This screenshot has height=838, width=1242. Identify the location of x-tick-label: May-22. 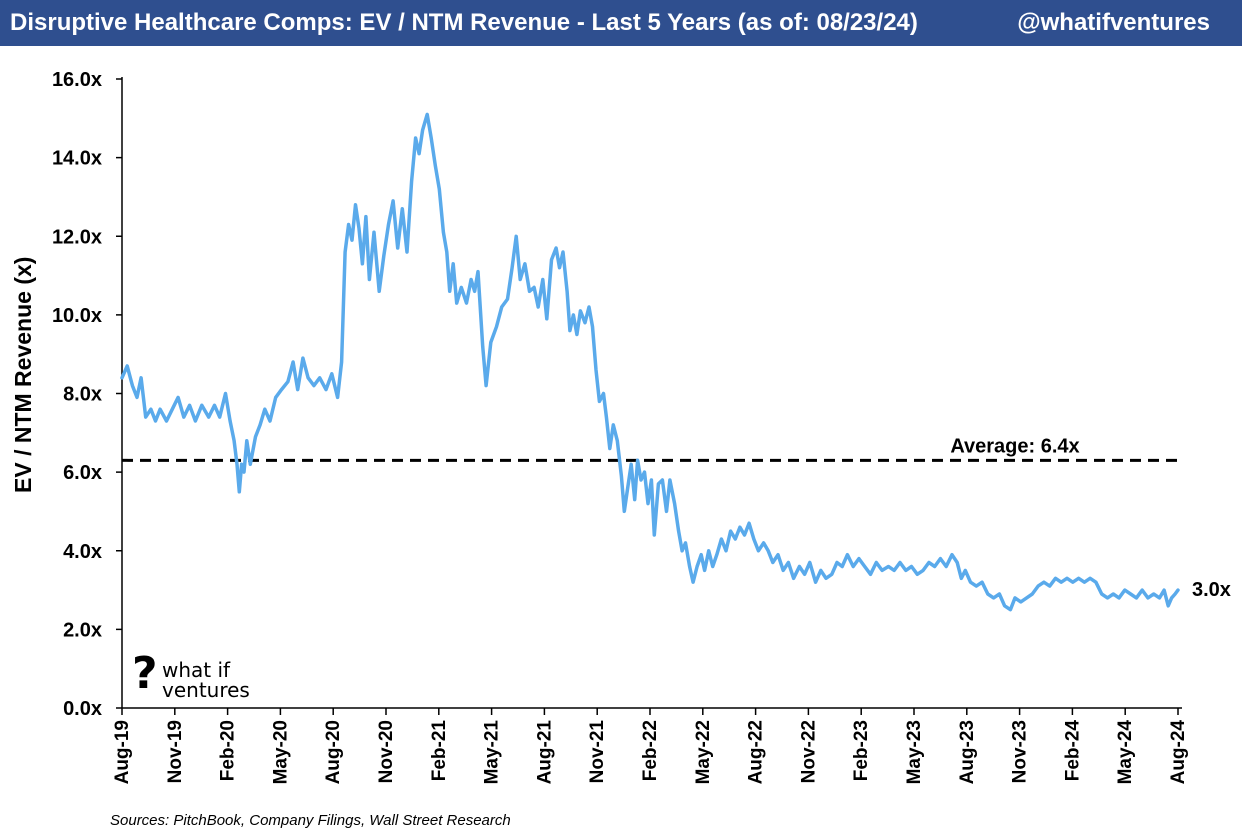
(703, 752).